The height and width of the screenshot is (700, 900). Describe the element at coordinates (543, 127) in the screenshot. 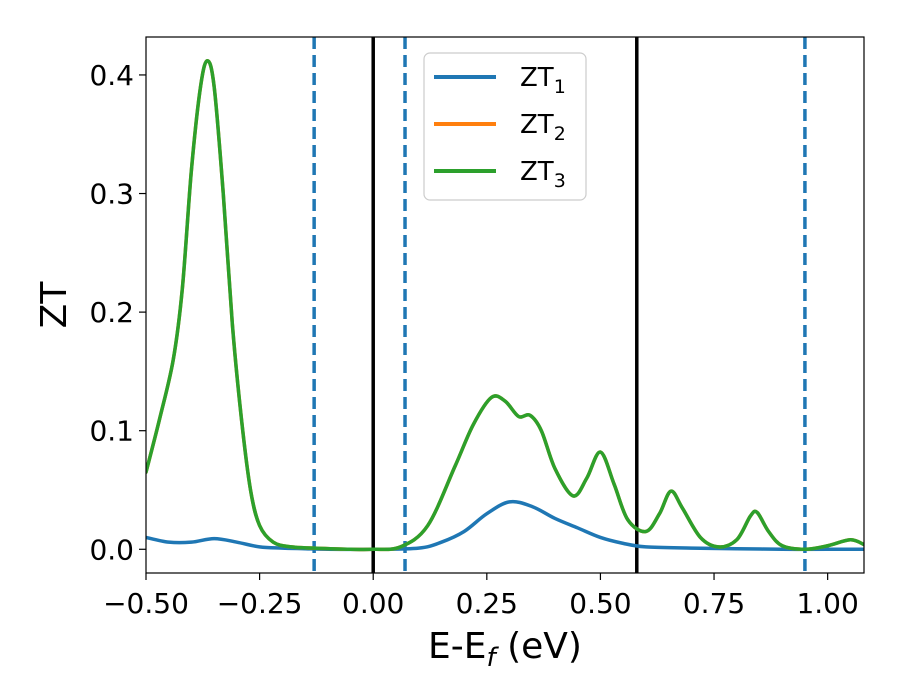

I see `legend-label-zt2: ZT2` at that location.